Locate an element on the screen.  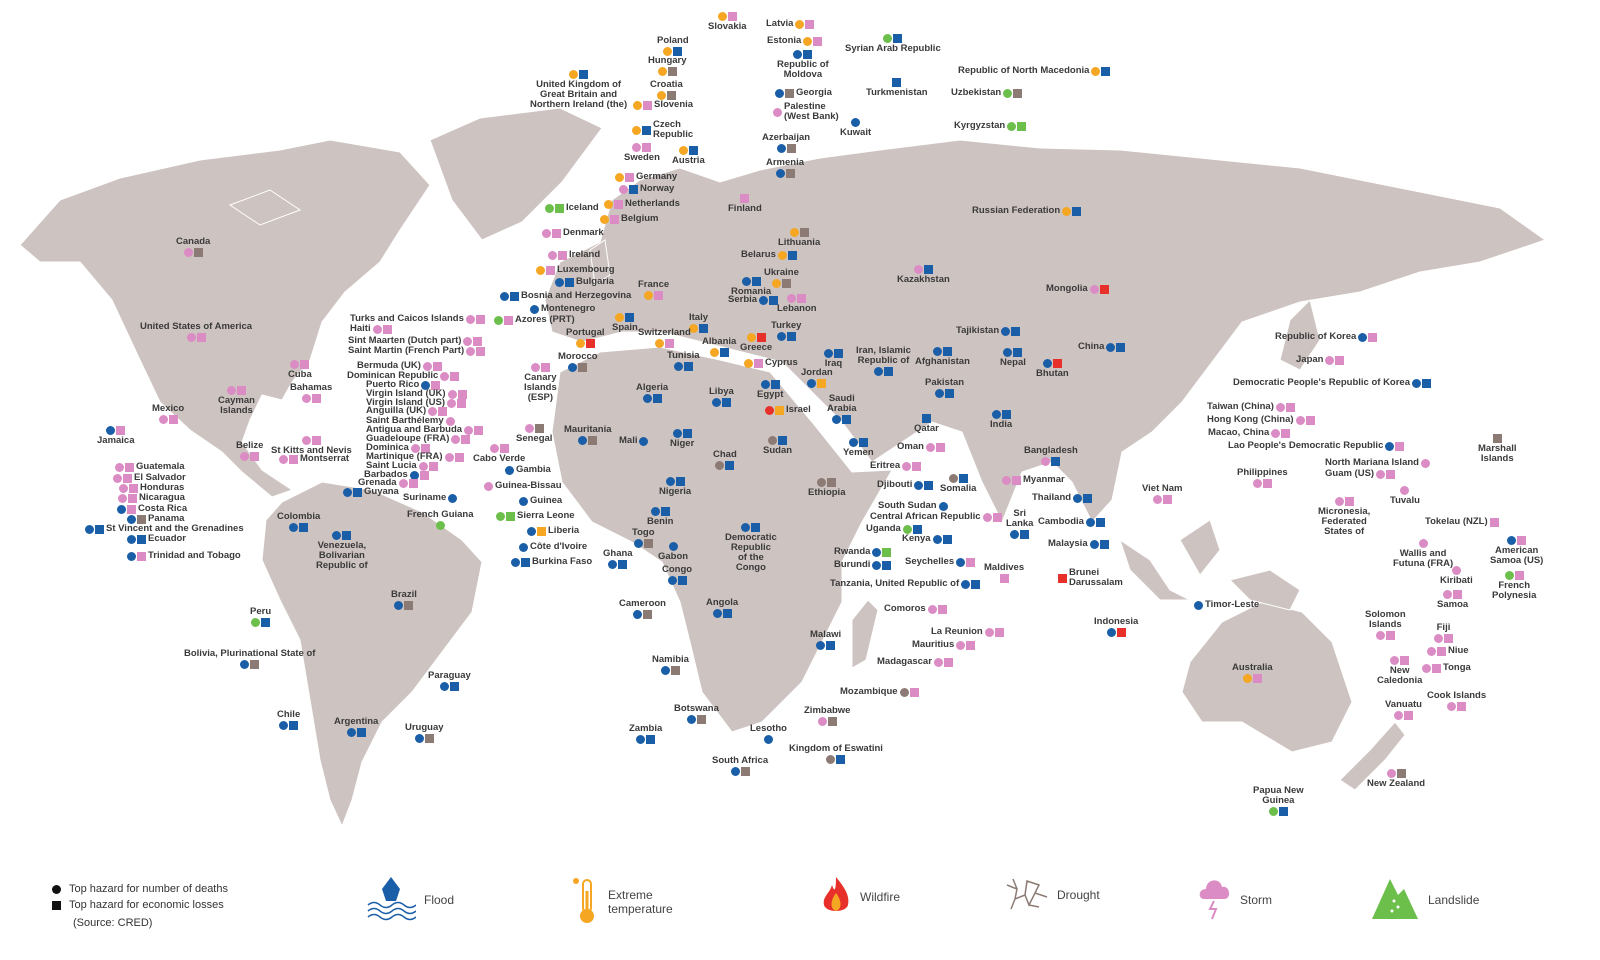
country-name: La Reunion is located at coordinates (957, 631).